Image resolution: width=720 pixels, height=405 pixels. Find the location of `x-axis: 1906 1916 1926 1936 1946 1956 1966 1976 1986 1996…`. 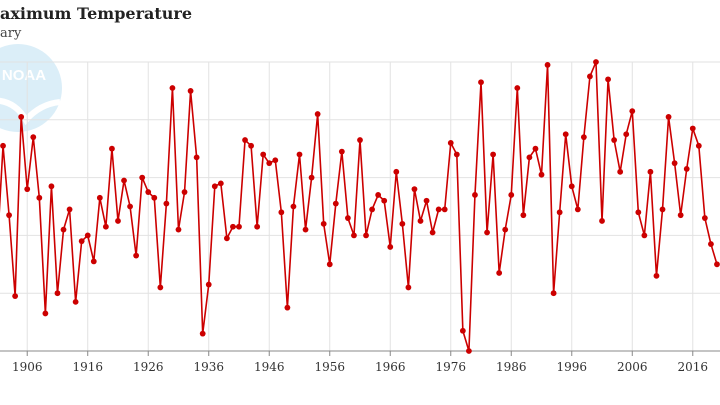

x-axis: 1906 1916 1926 1936 1946 1956 1966 1976 1986 1996… is located at coordinates (360, 362).